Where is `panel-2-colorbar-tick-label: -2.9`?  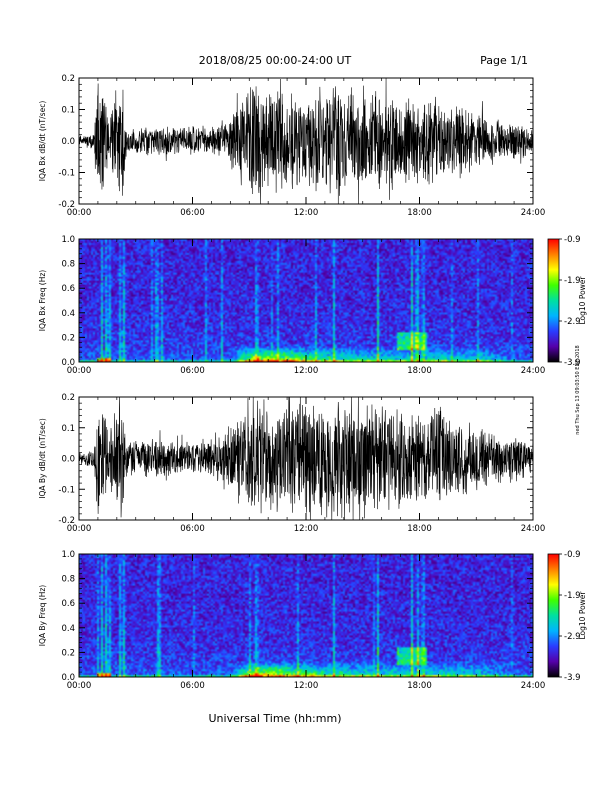 panel-2-colorbar-tick-label: -2.9 is located at coordinates (572, 322).